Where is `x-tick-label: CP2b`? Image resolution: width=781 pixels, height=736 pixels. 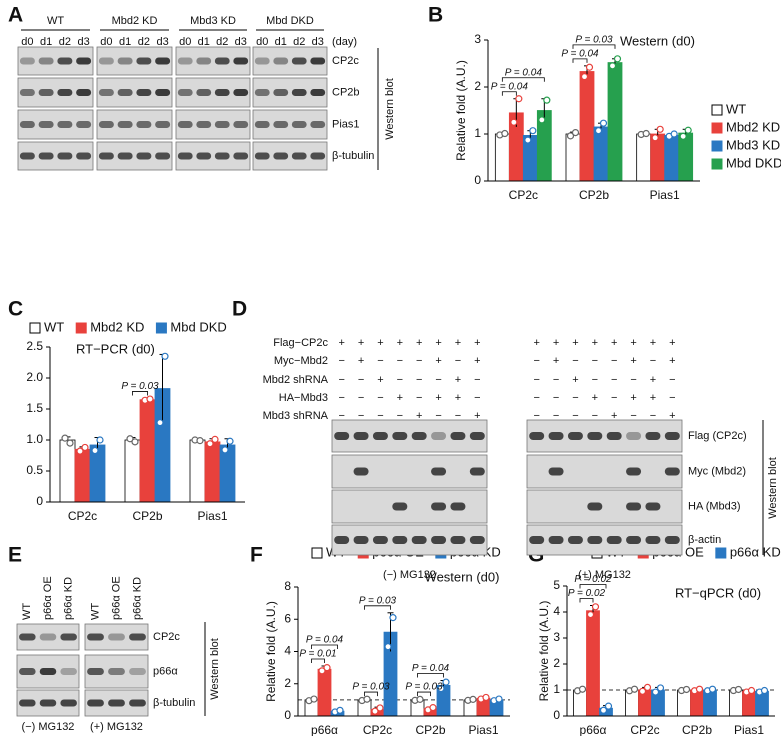 x-tick-label: CP2b is located at coordinates (594, 195).